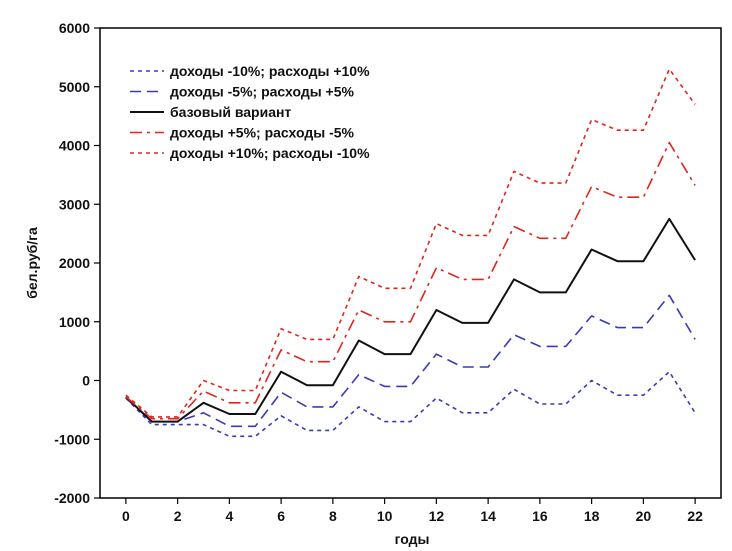  I want to click on x-tick-label: 10, so click(385, 516).